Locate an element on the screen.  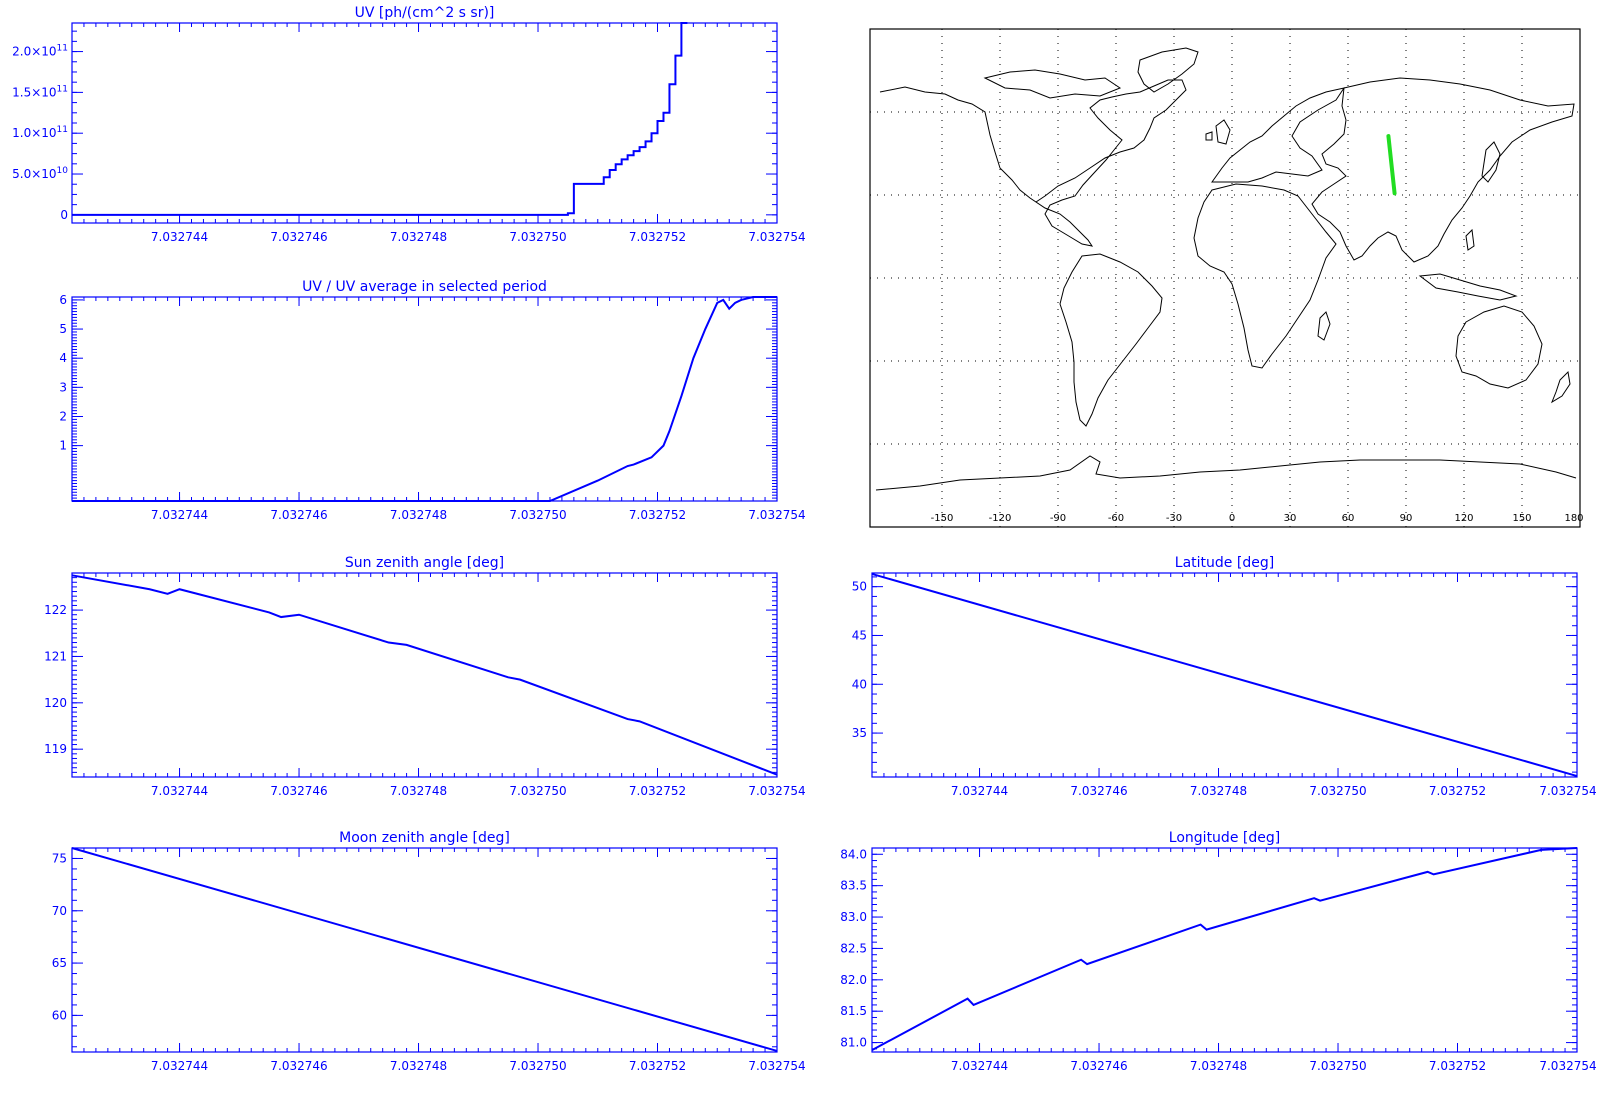
coast-new-zealand is located at coordinates (1560, 387).